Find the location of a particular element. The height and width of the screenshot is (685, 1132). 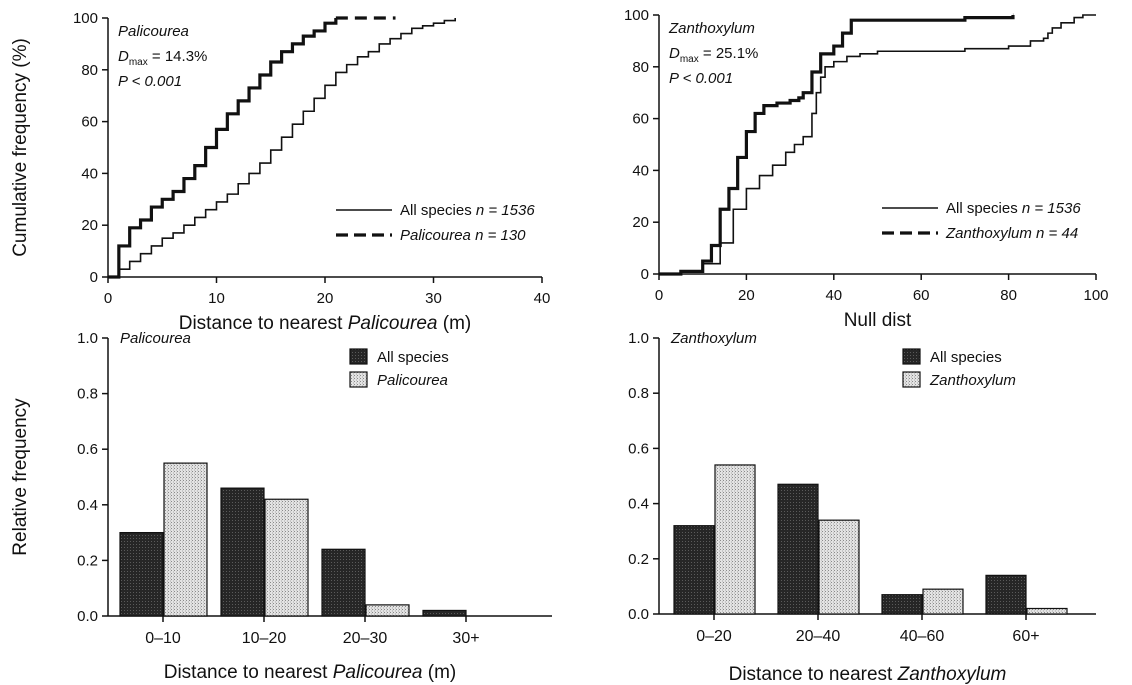

category-label: 60+ is located at coordinates (1025, 636).